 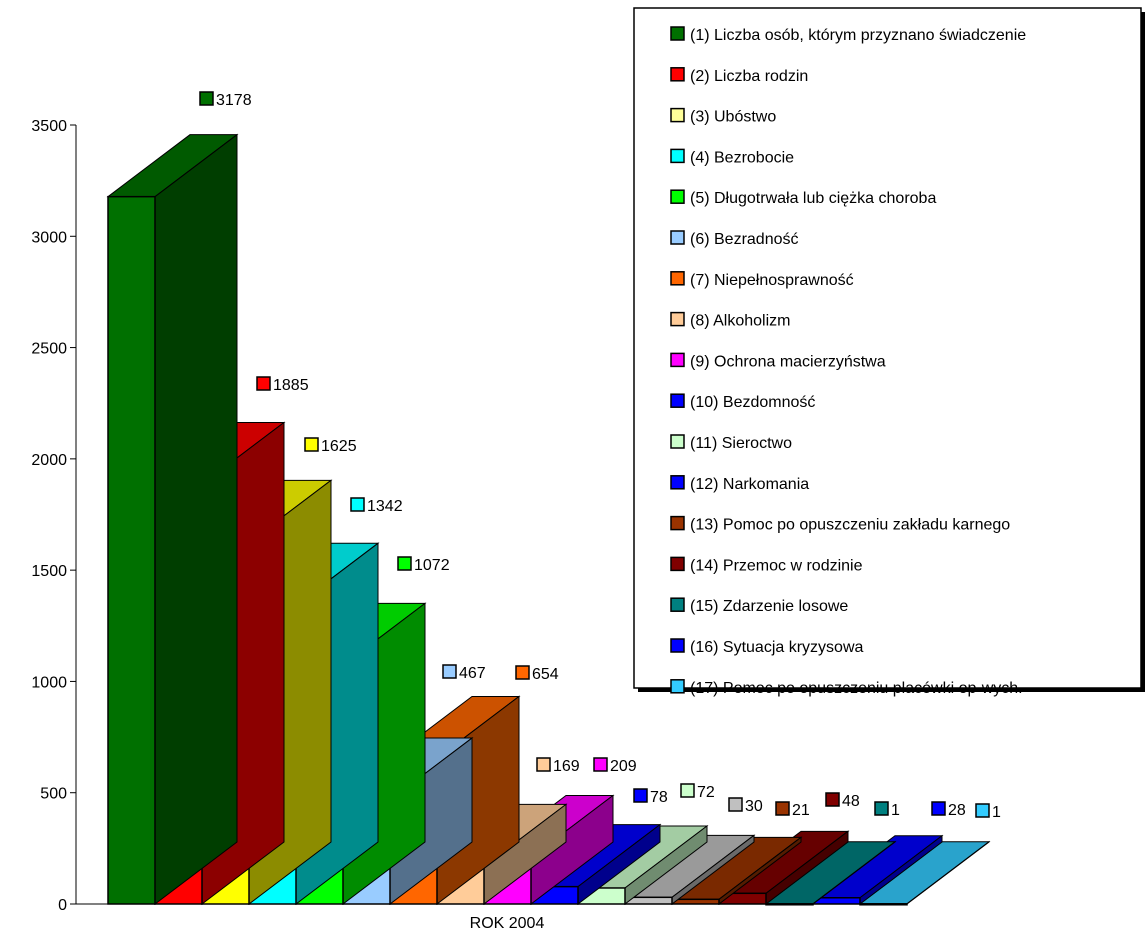 I want to click on data-label-12: 30, so click(x=745, y=806).